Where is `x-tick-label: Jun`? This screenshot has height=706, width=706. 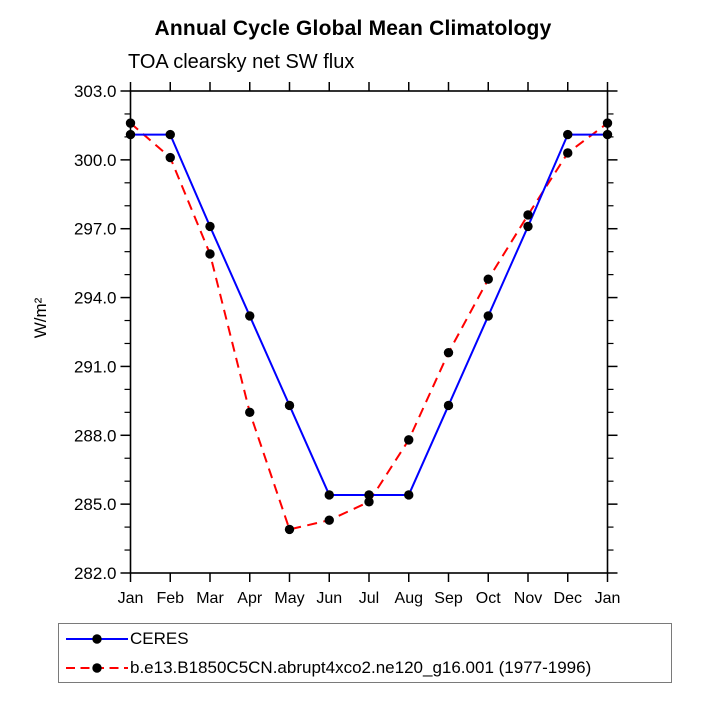
x-tick-label: Jun is located at coordinates (329, 598).